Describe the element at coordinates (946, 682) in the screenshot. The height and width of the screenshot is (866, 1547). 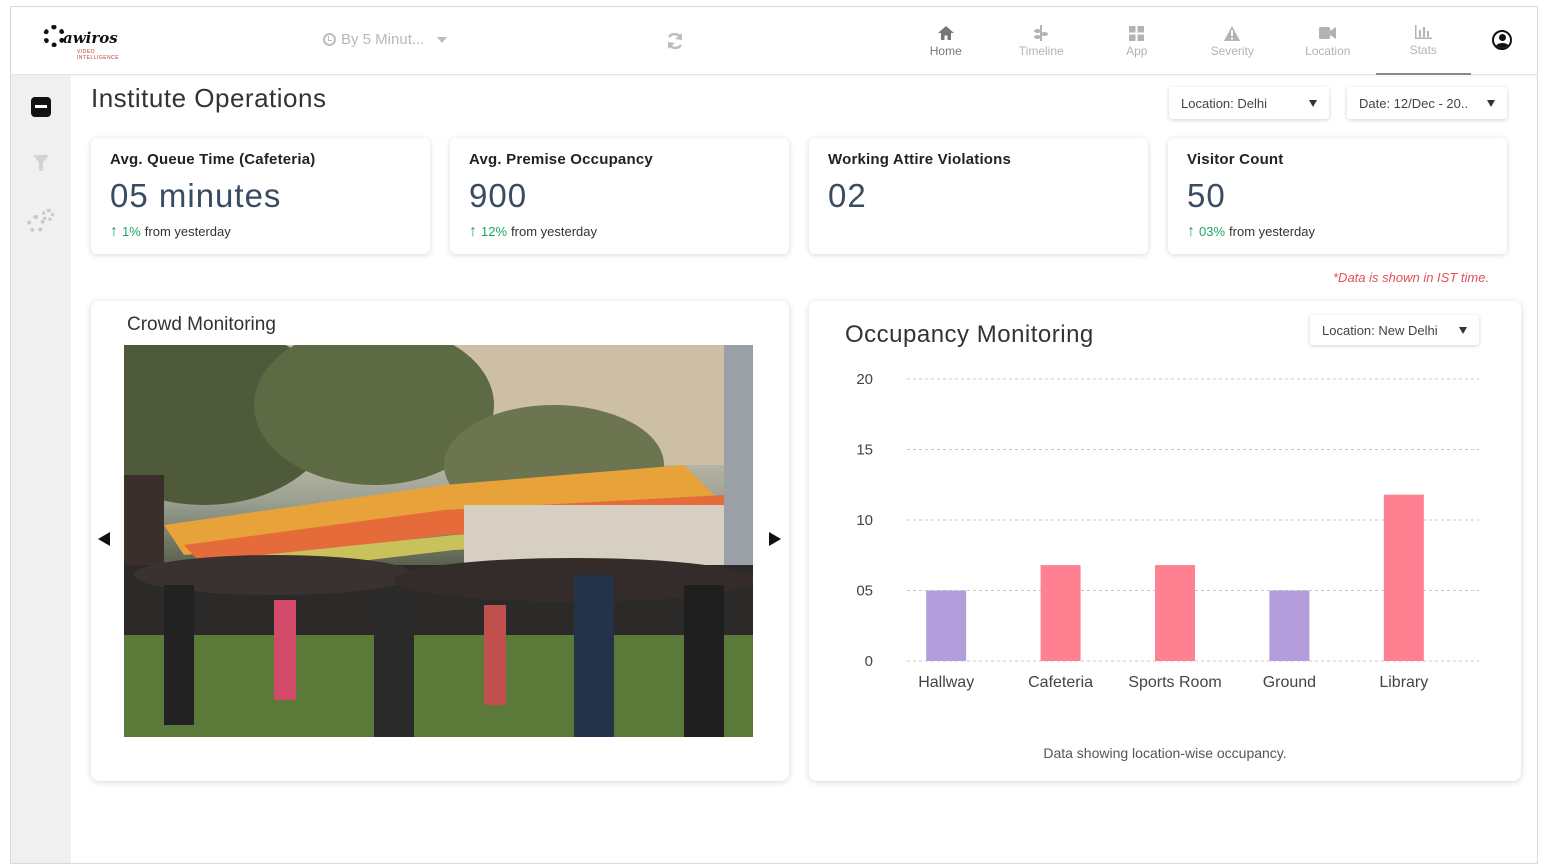
I see `x-tick-label: Hallway` at that location.